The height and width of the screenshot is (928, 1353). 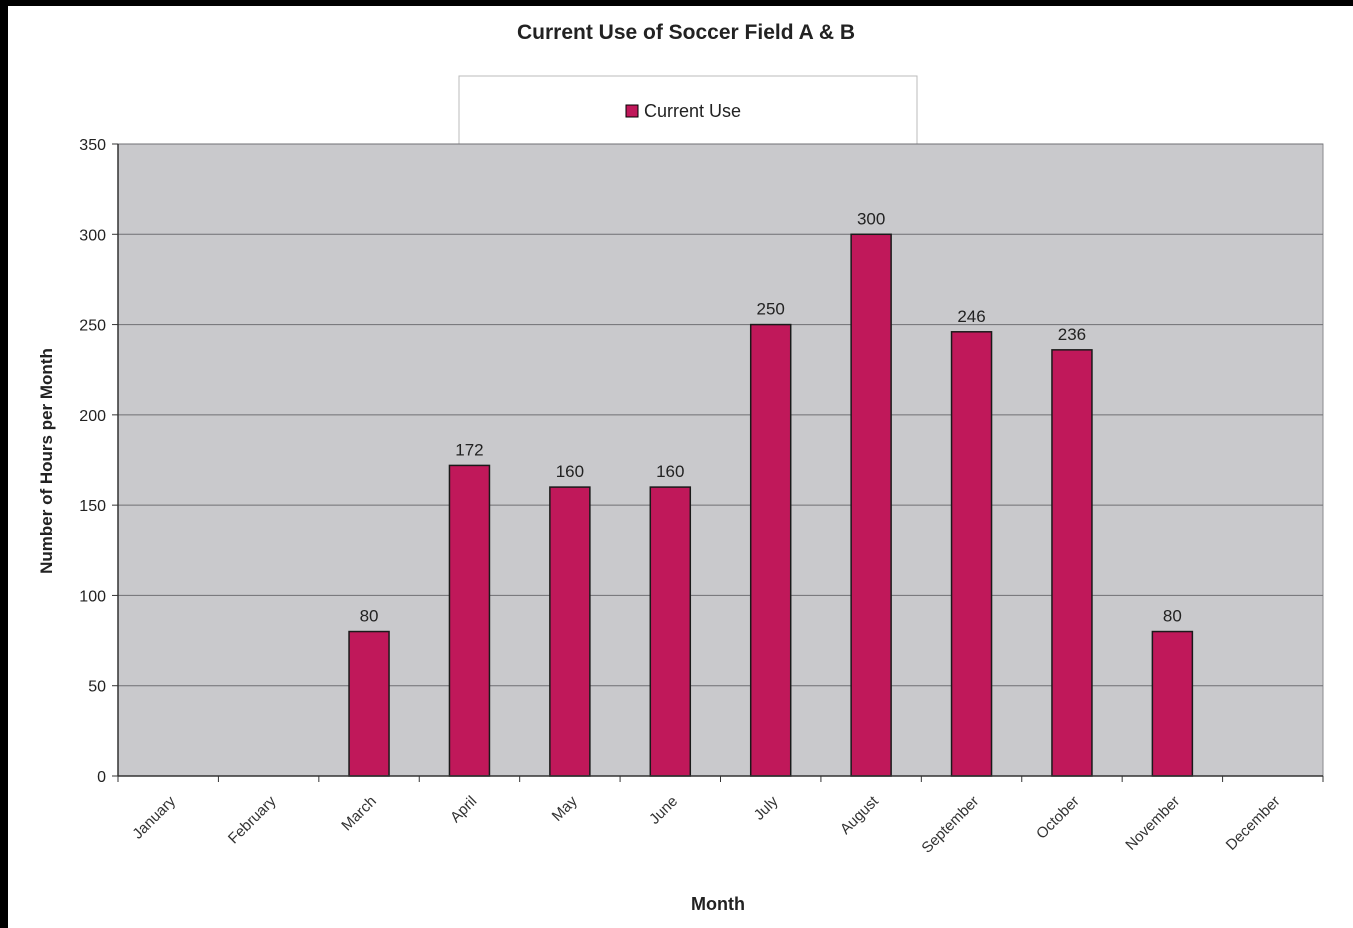 What do you see at coordinates (358, 813) in the screenshot?
I see `x-tick-label: March` at bounding box center [358, 813].